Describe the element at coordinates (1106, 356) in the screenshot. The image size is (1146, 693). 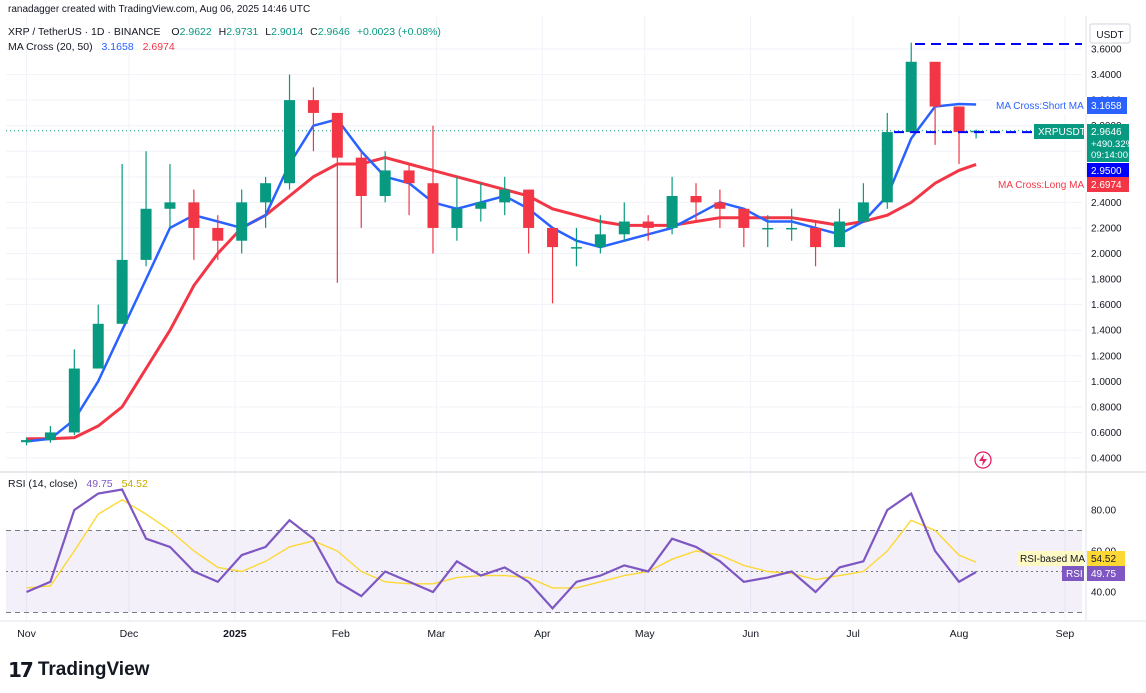
I see `price-tick-label: 1.2000` at that location.